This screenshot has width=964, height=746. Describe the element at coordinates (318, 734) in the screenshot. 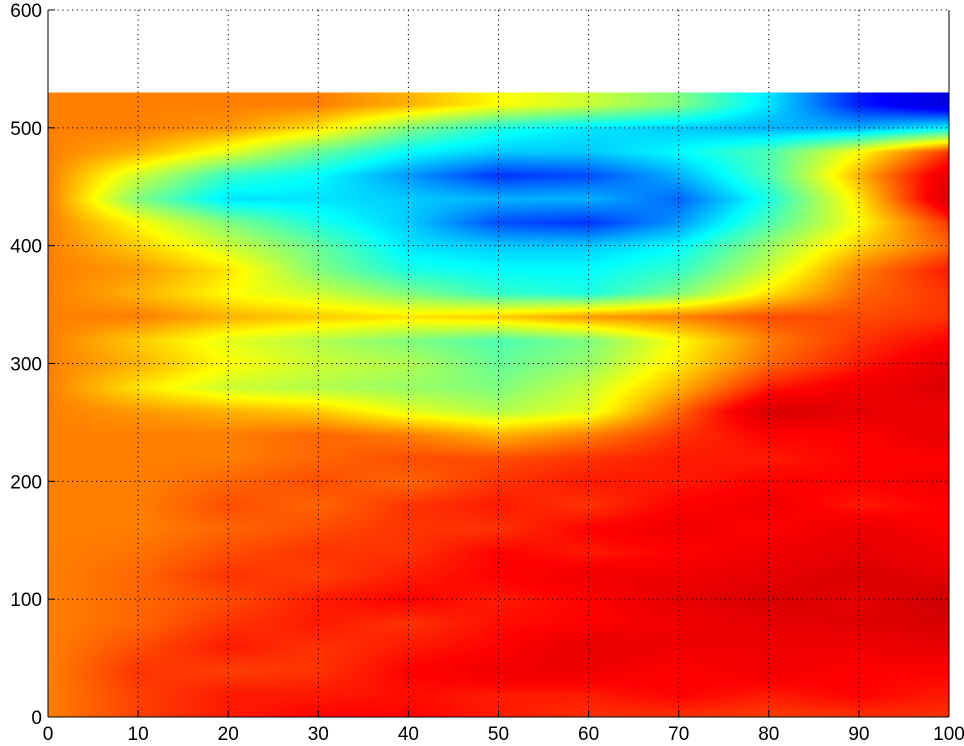

I see `x-tick-label: 30` at that location.